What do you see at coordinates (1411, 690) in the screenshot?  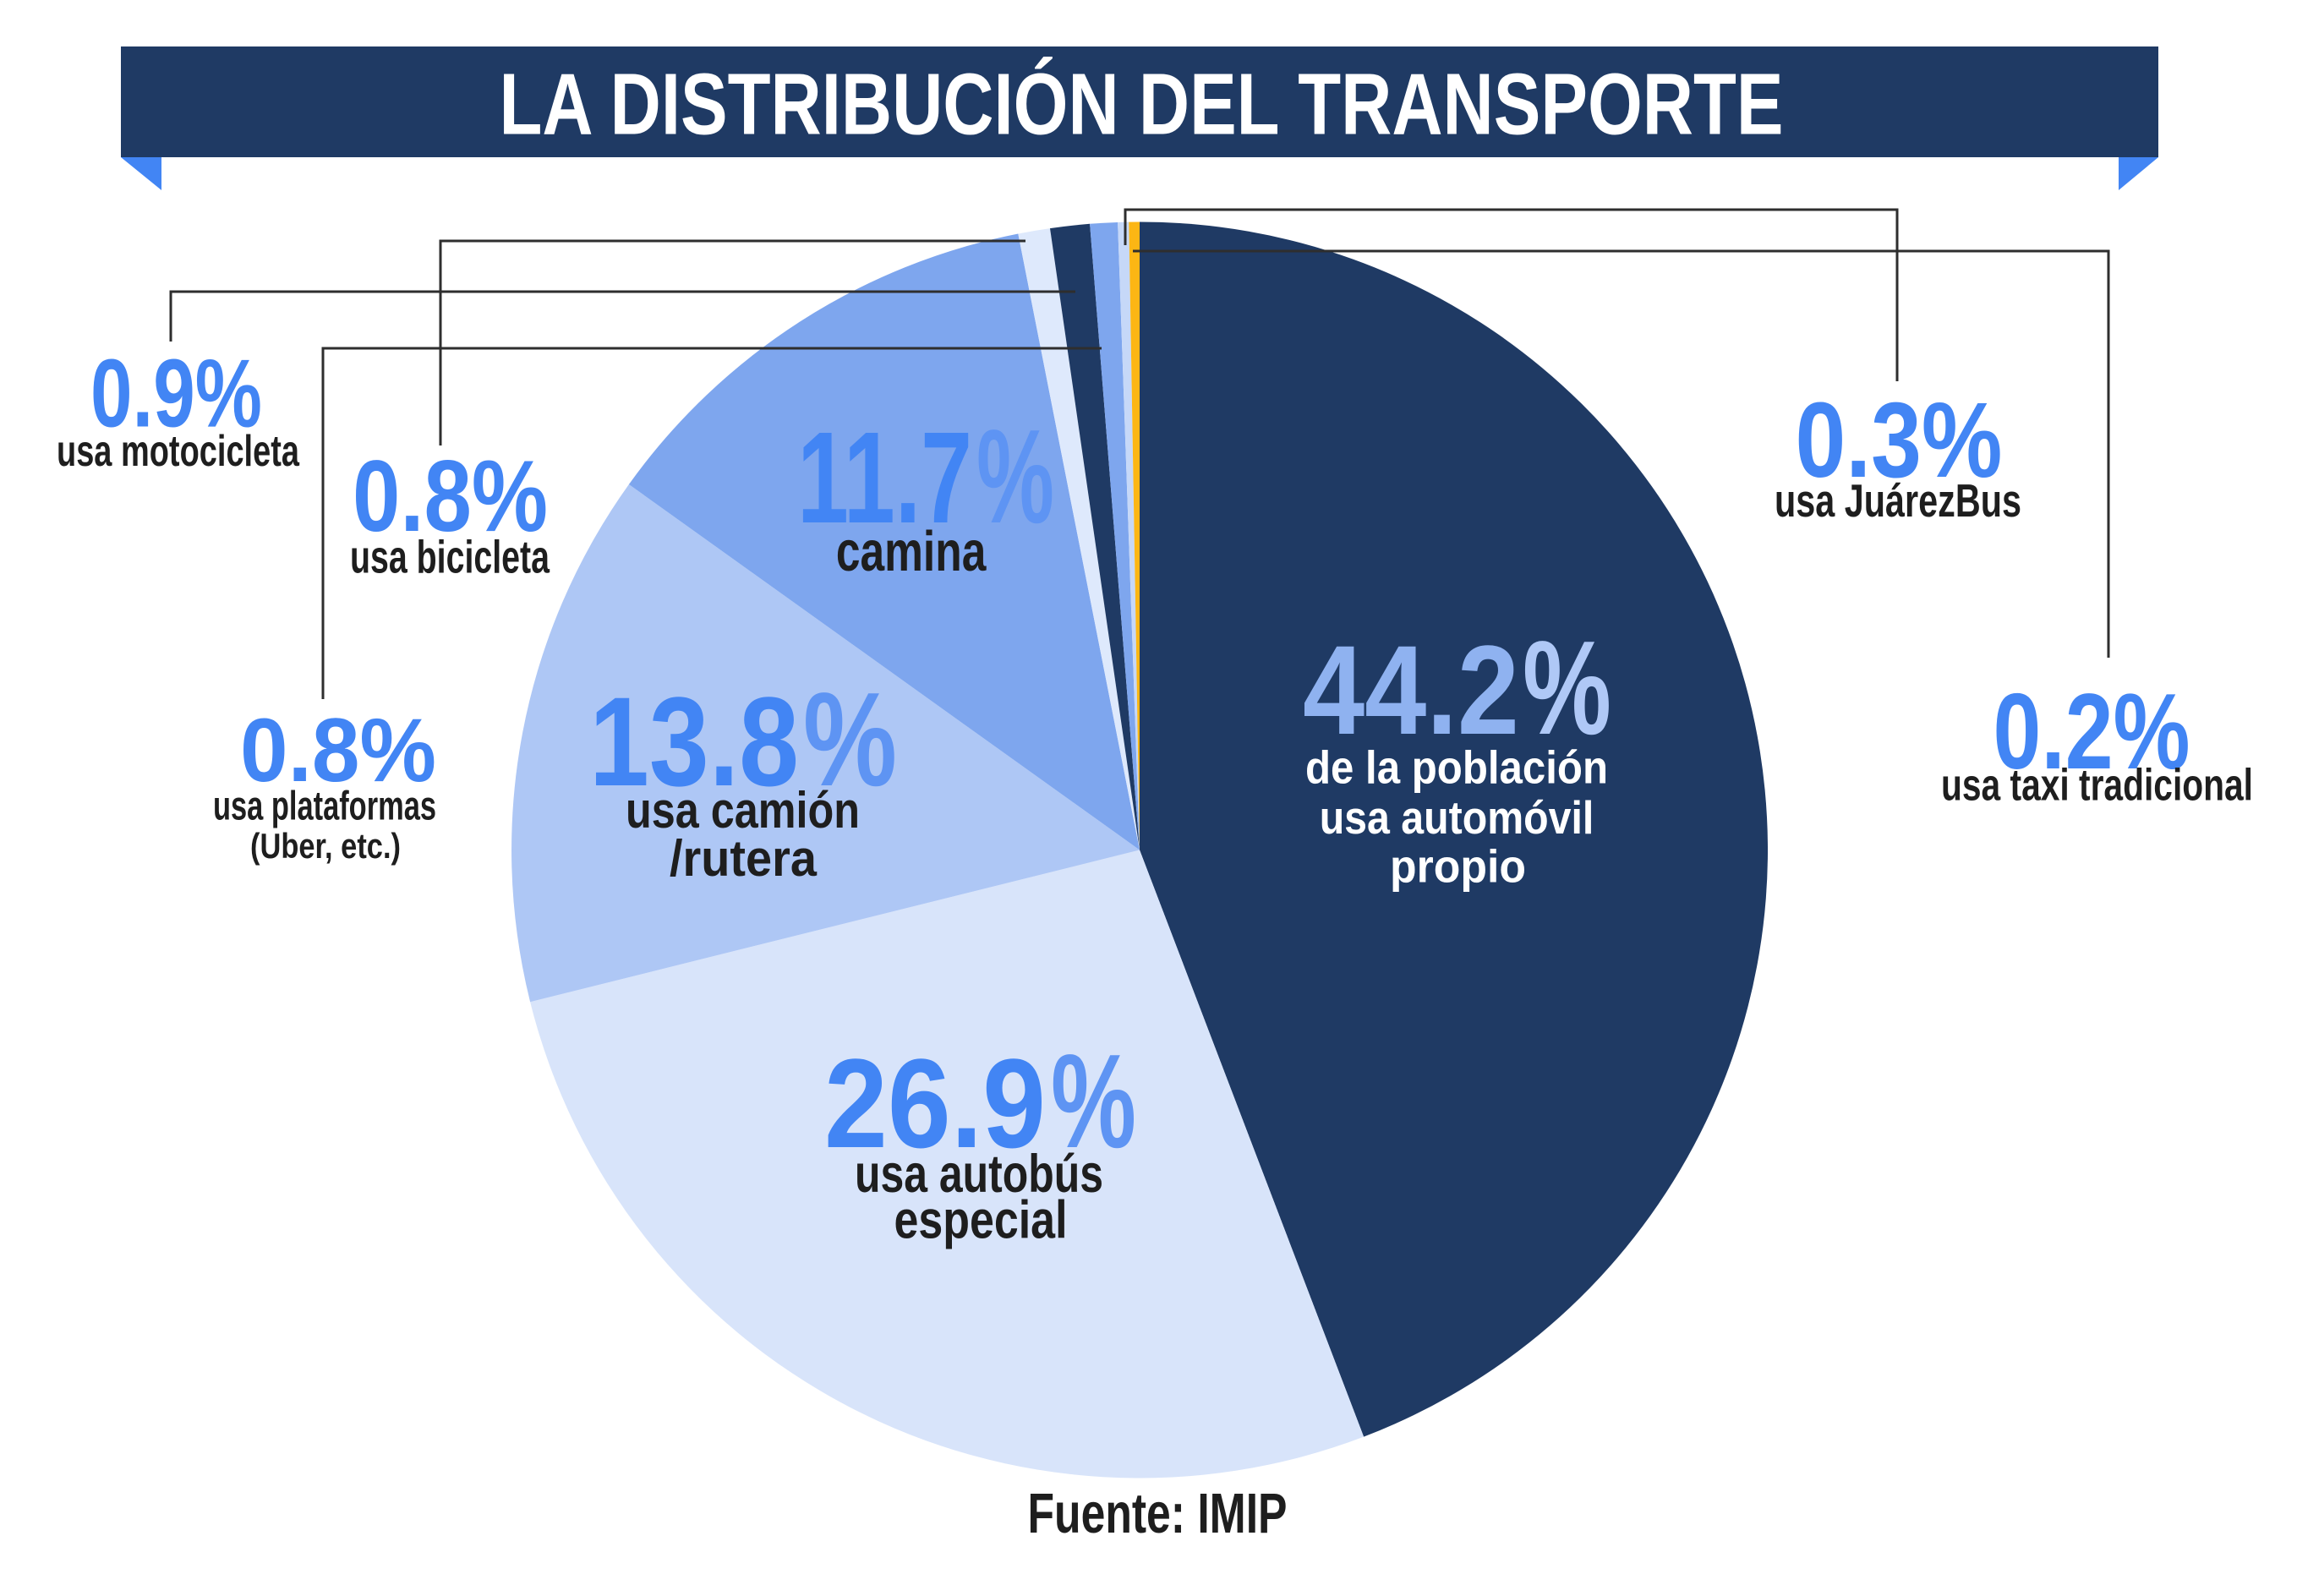 I see `svg-text: 44.2` at bounding box center [1411, 690].